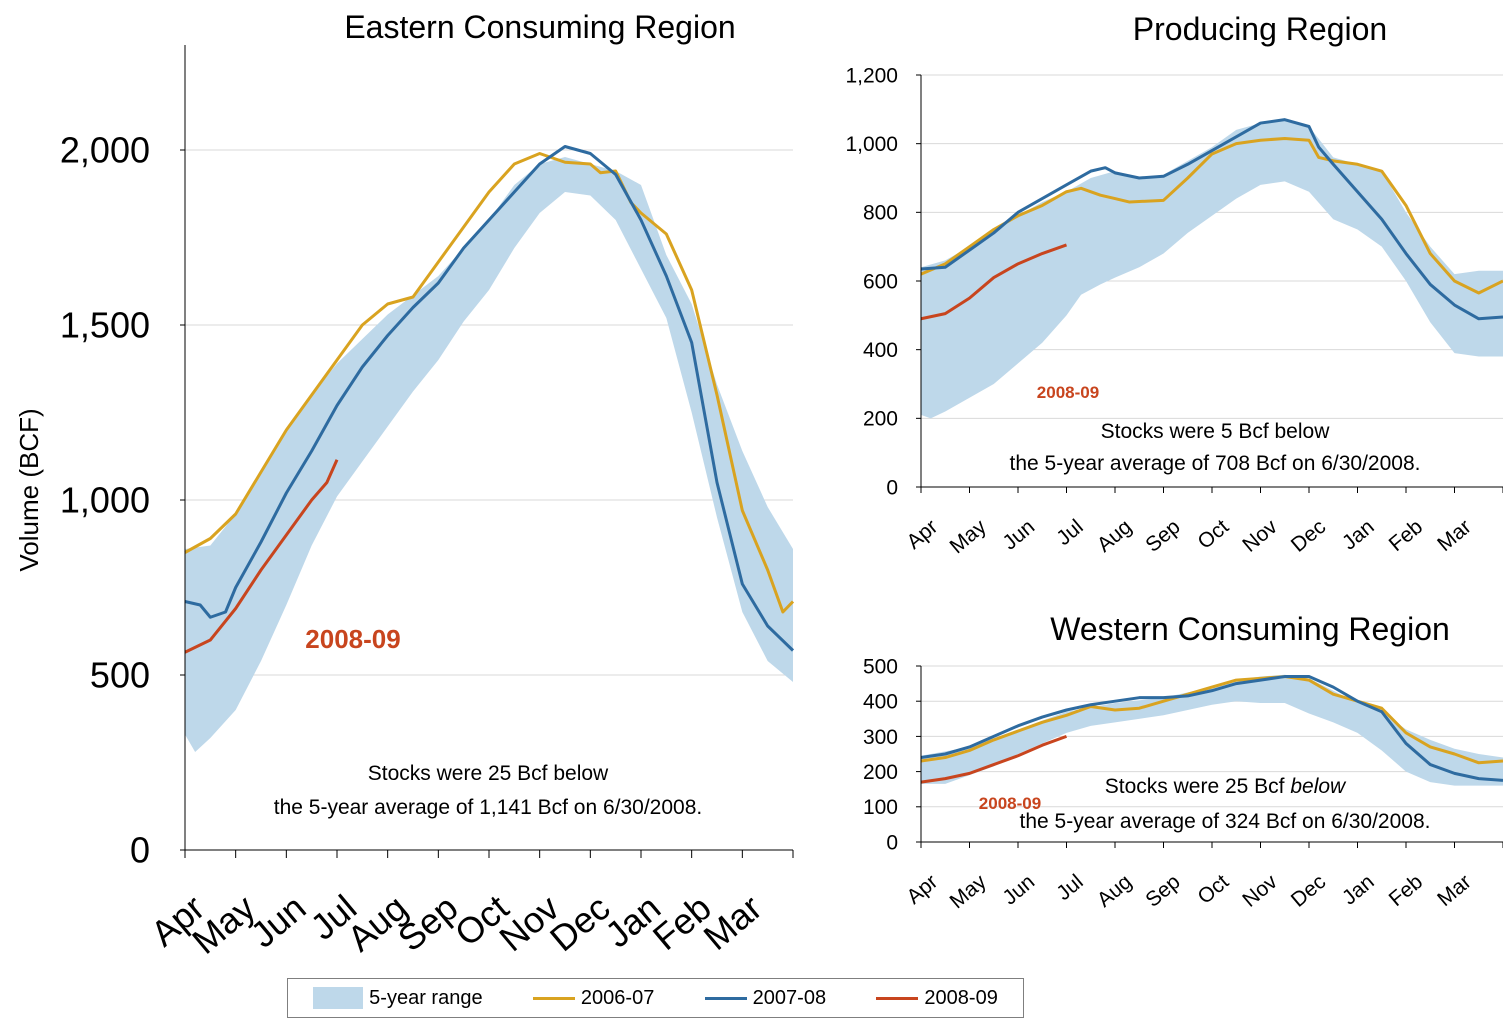  I want to click on legend-item-range: 5-year range, so click(398, 998).